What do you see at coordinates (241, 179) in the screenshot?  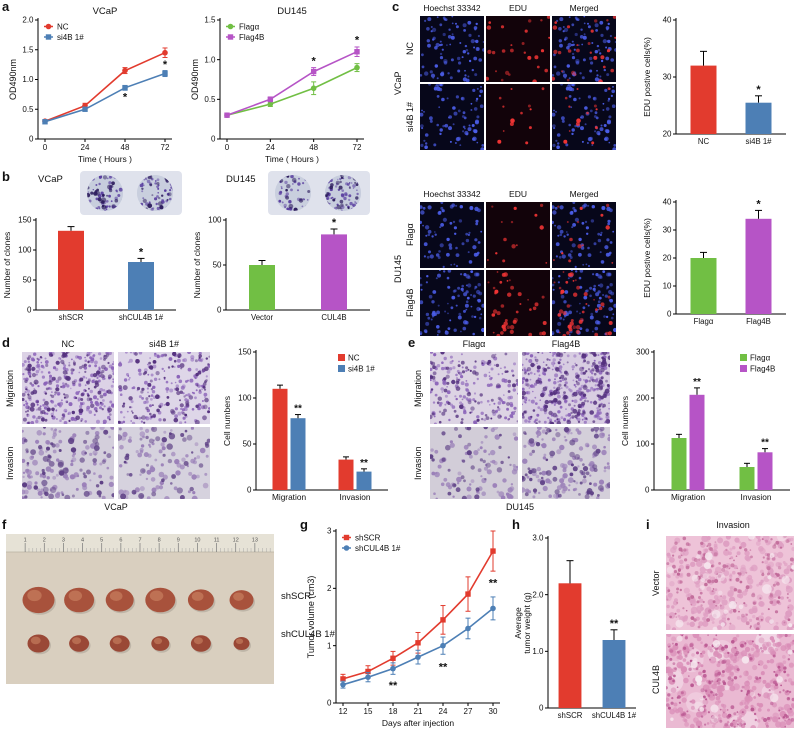 I see `panel-b-right-title: DU145` at bounding box center [241, 179].